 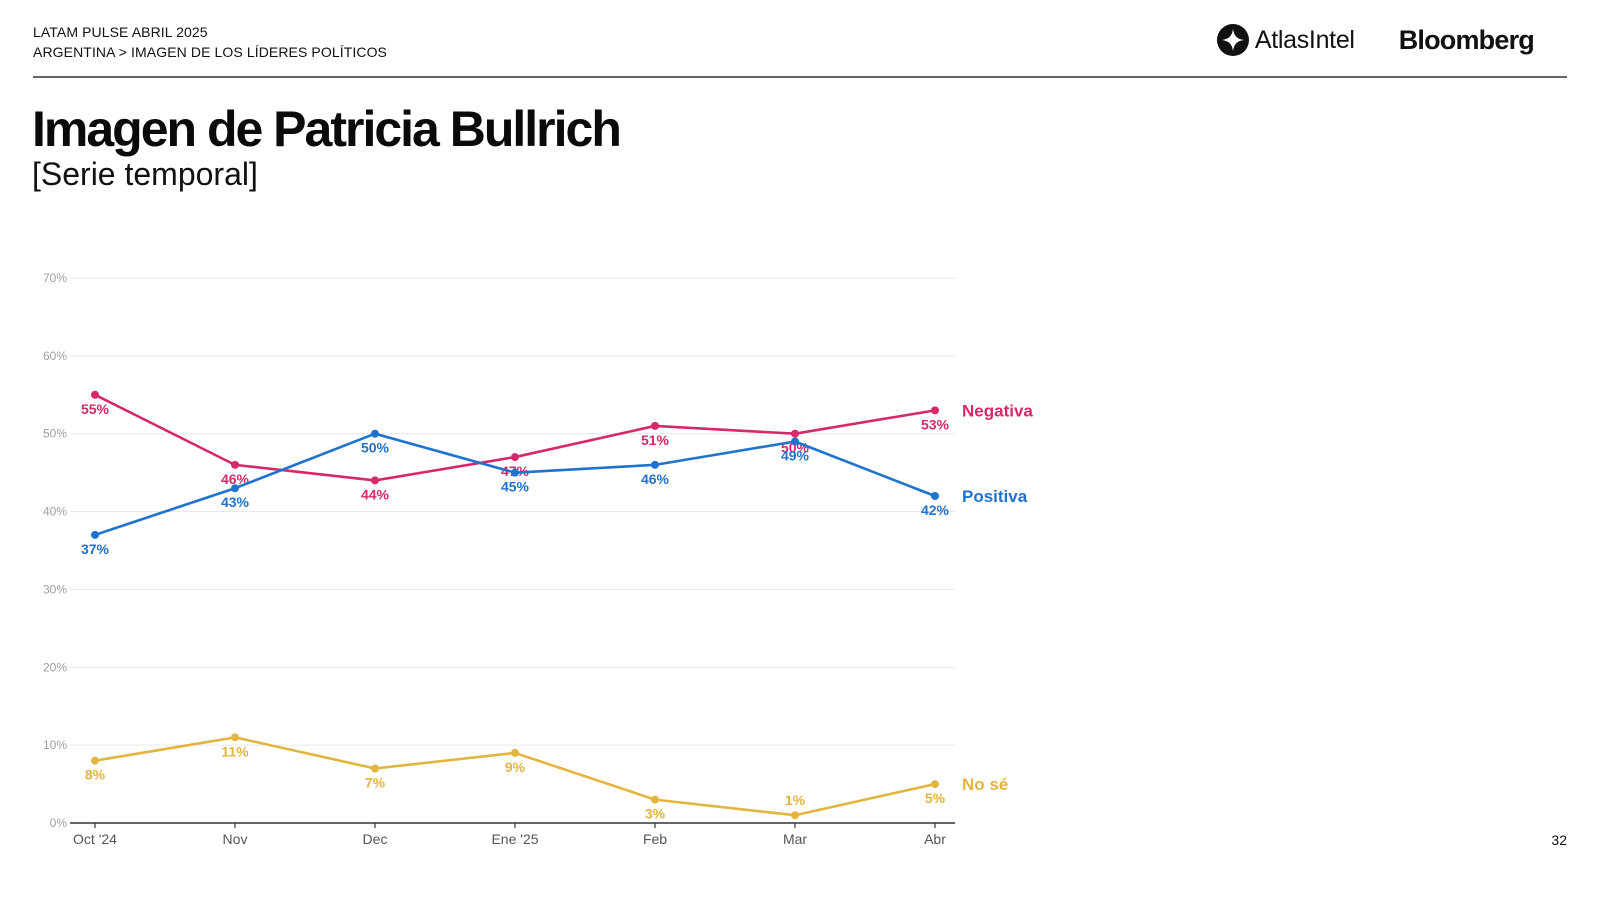 I want to click on data-label-negativa: 51%, so click(x=655, y=440).